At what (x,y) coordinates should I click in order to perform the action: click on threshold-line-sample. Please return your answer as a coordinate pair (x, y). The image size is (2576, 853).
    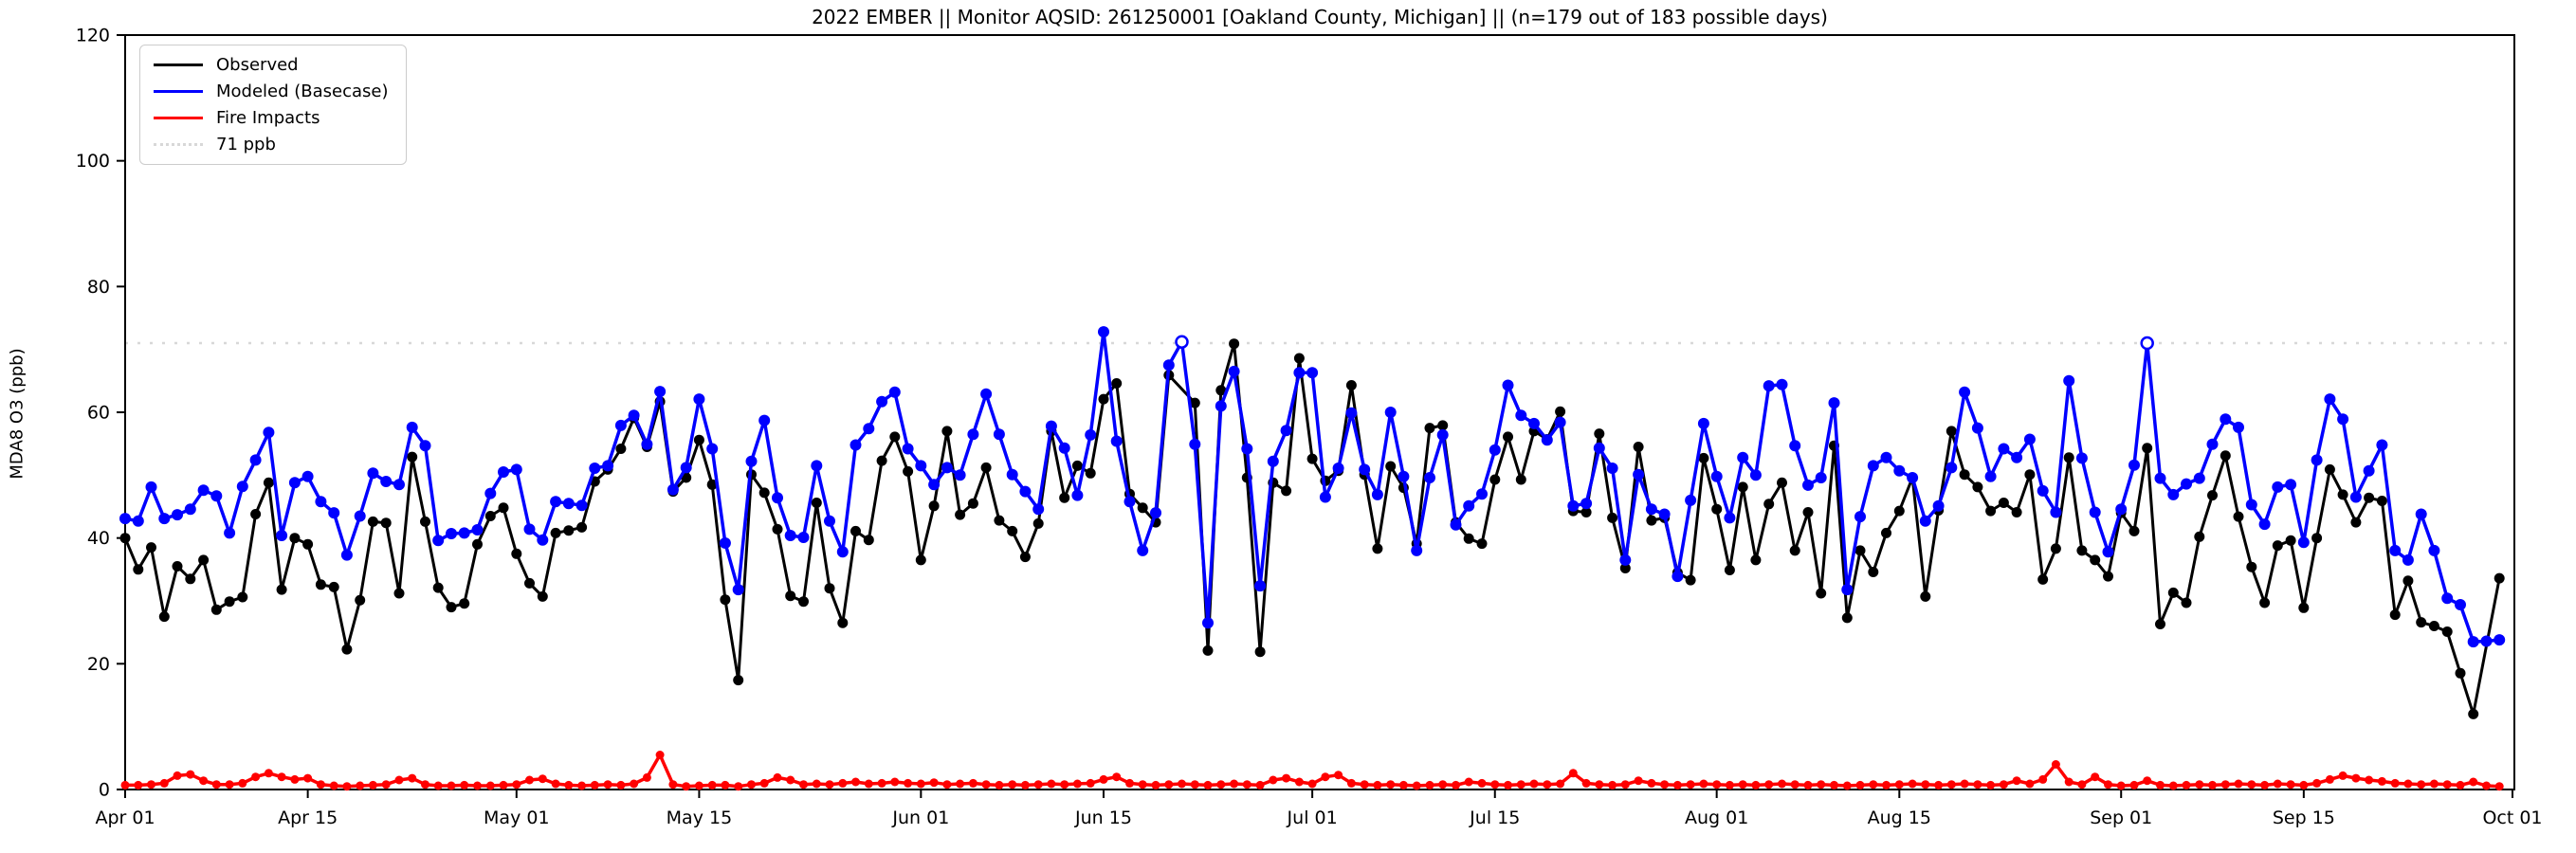
    Looking at the image, I should click on (178, 144).